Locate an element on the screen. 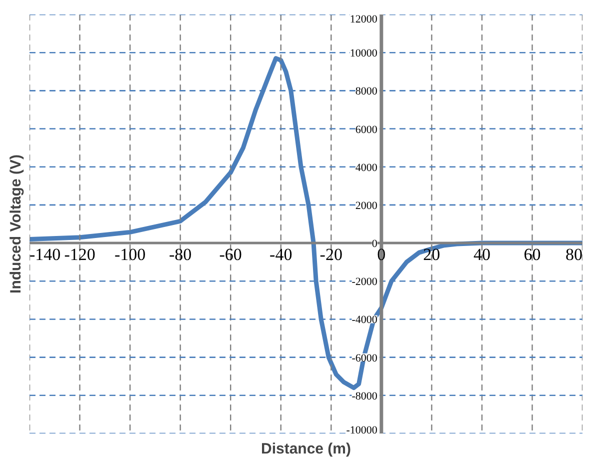 The image size is (598, 467). x-tick-label: -40 is located at coordinates (281, 254).